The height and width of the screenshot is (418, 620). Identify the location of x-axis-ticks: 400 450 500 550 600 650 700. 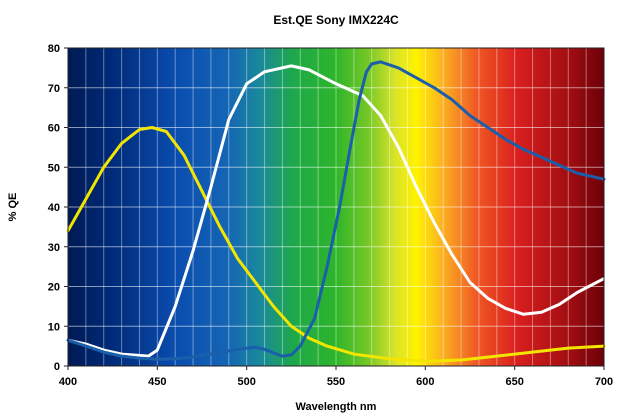
(336, 377).